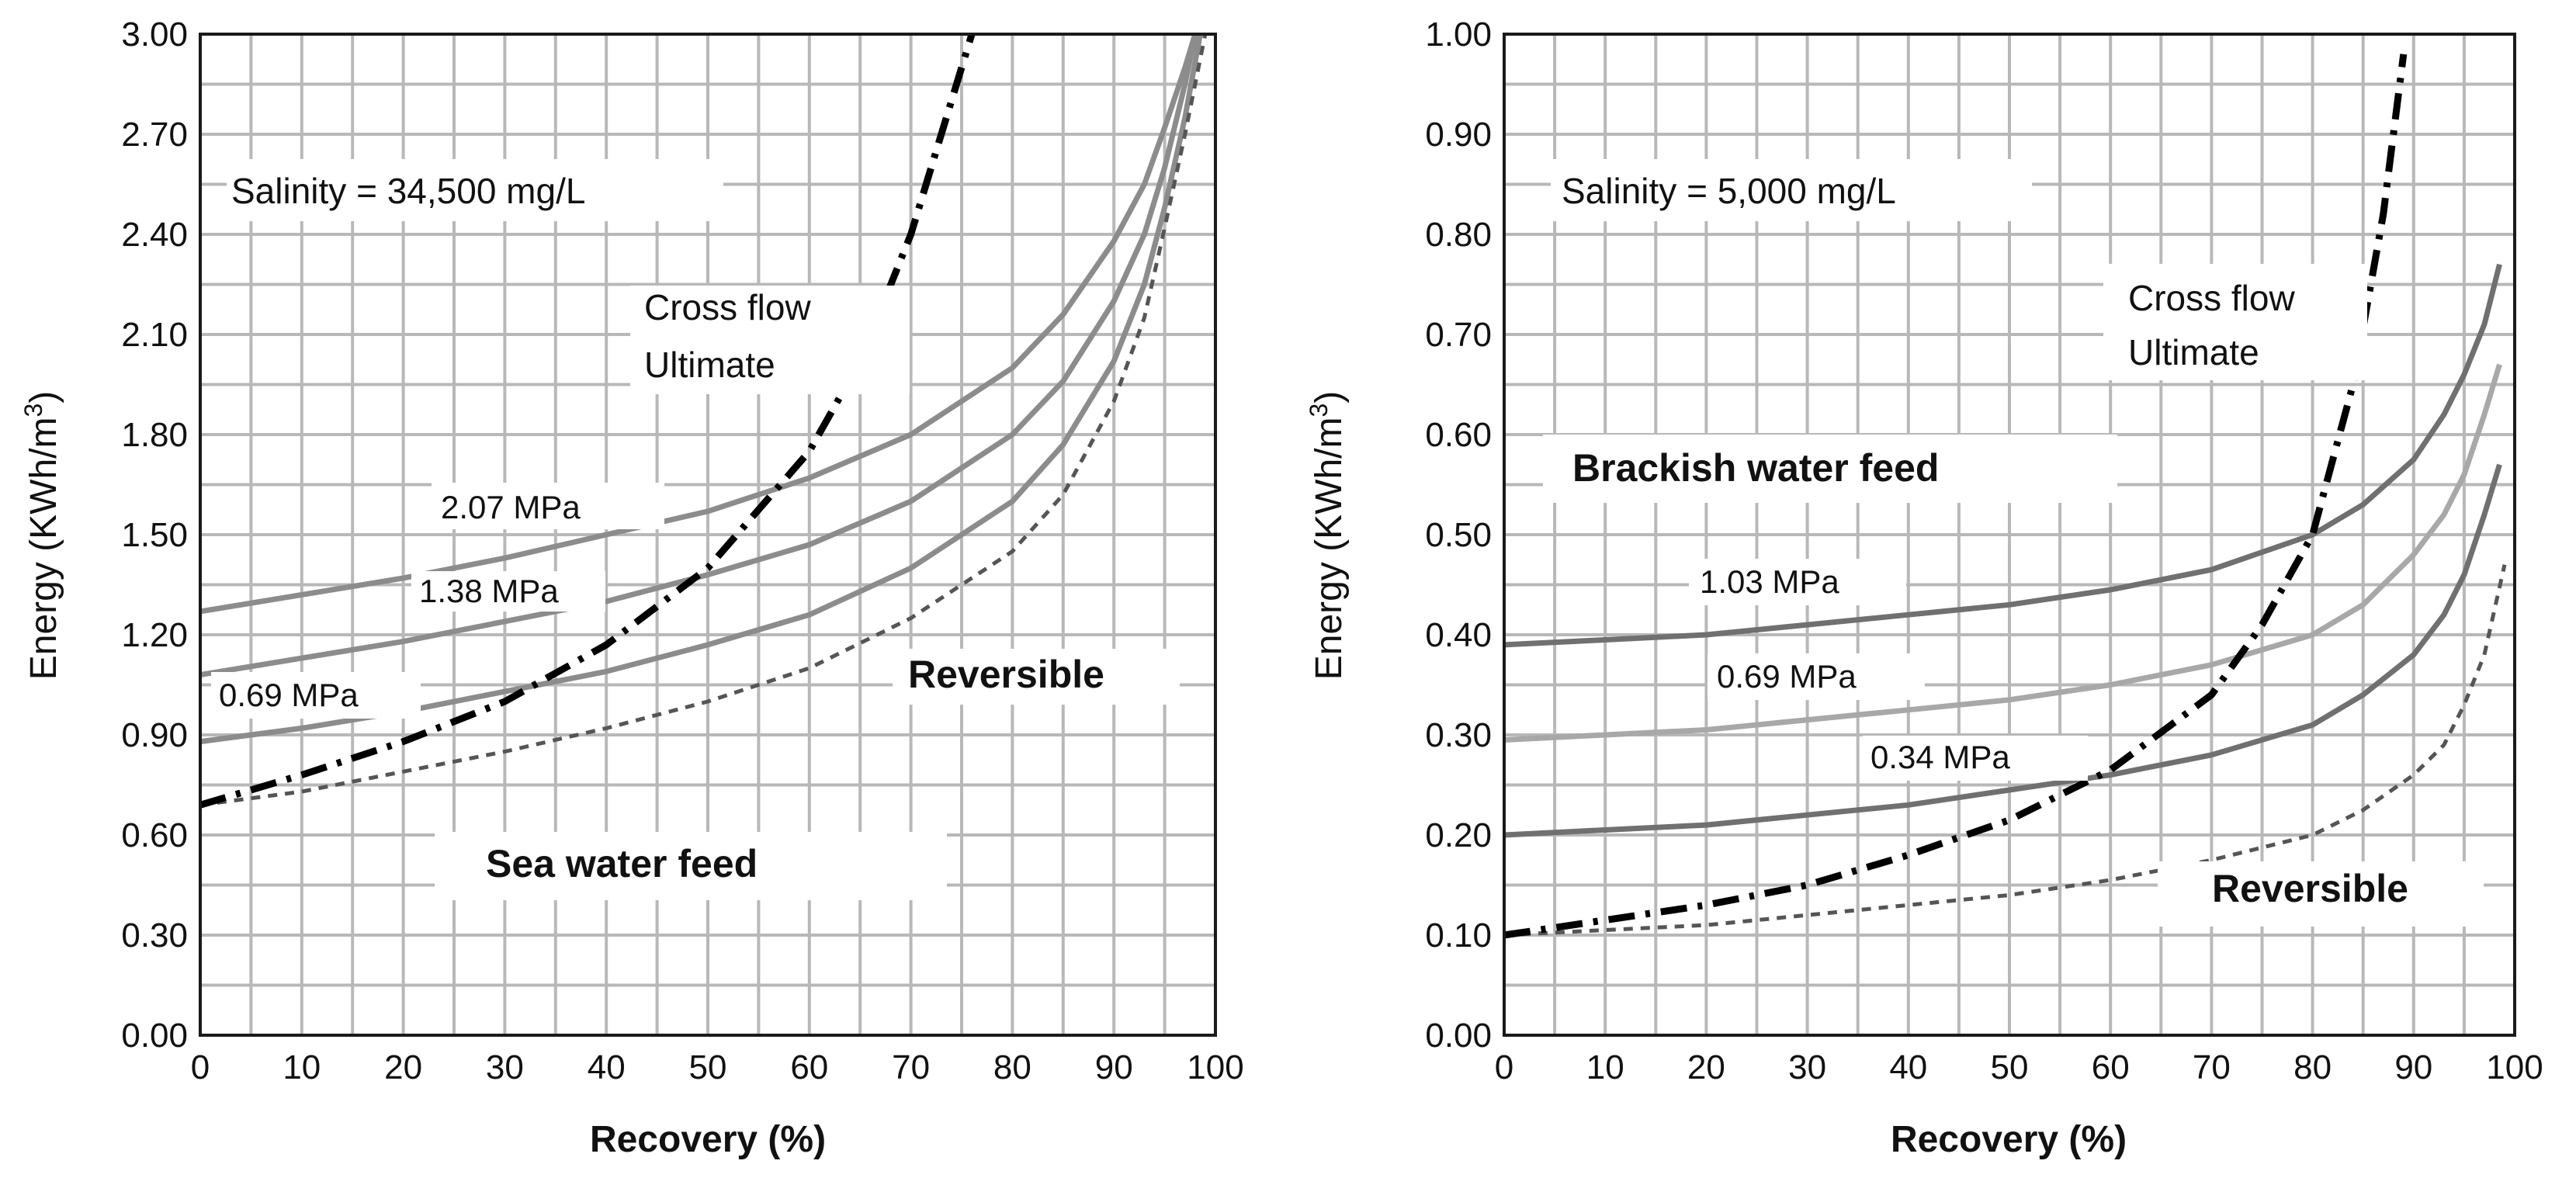 The height and width of the screenshot is (1178, 2576). I want to click on left-x-axis-title: Recovery (%), so click(708, 1139).